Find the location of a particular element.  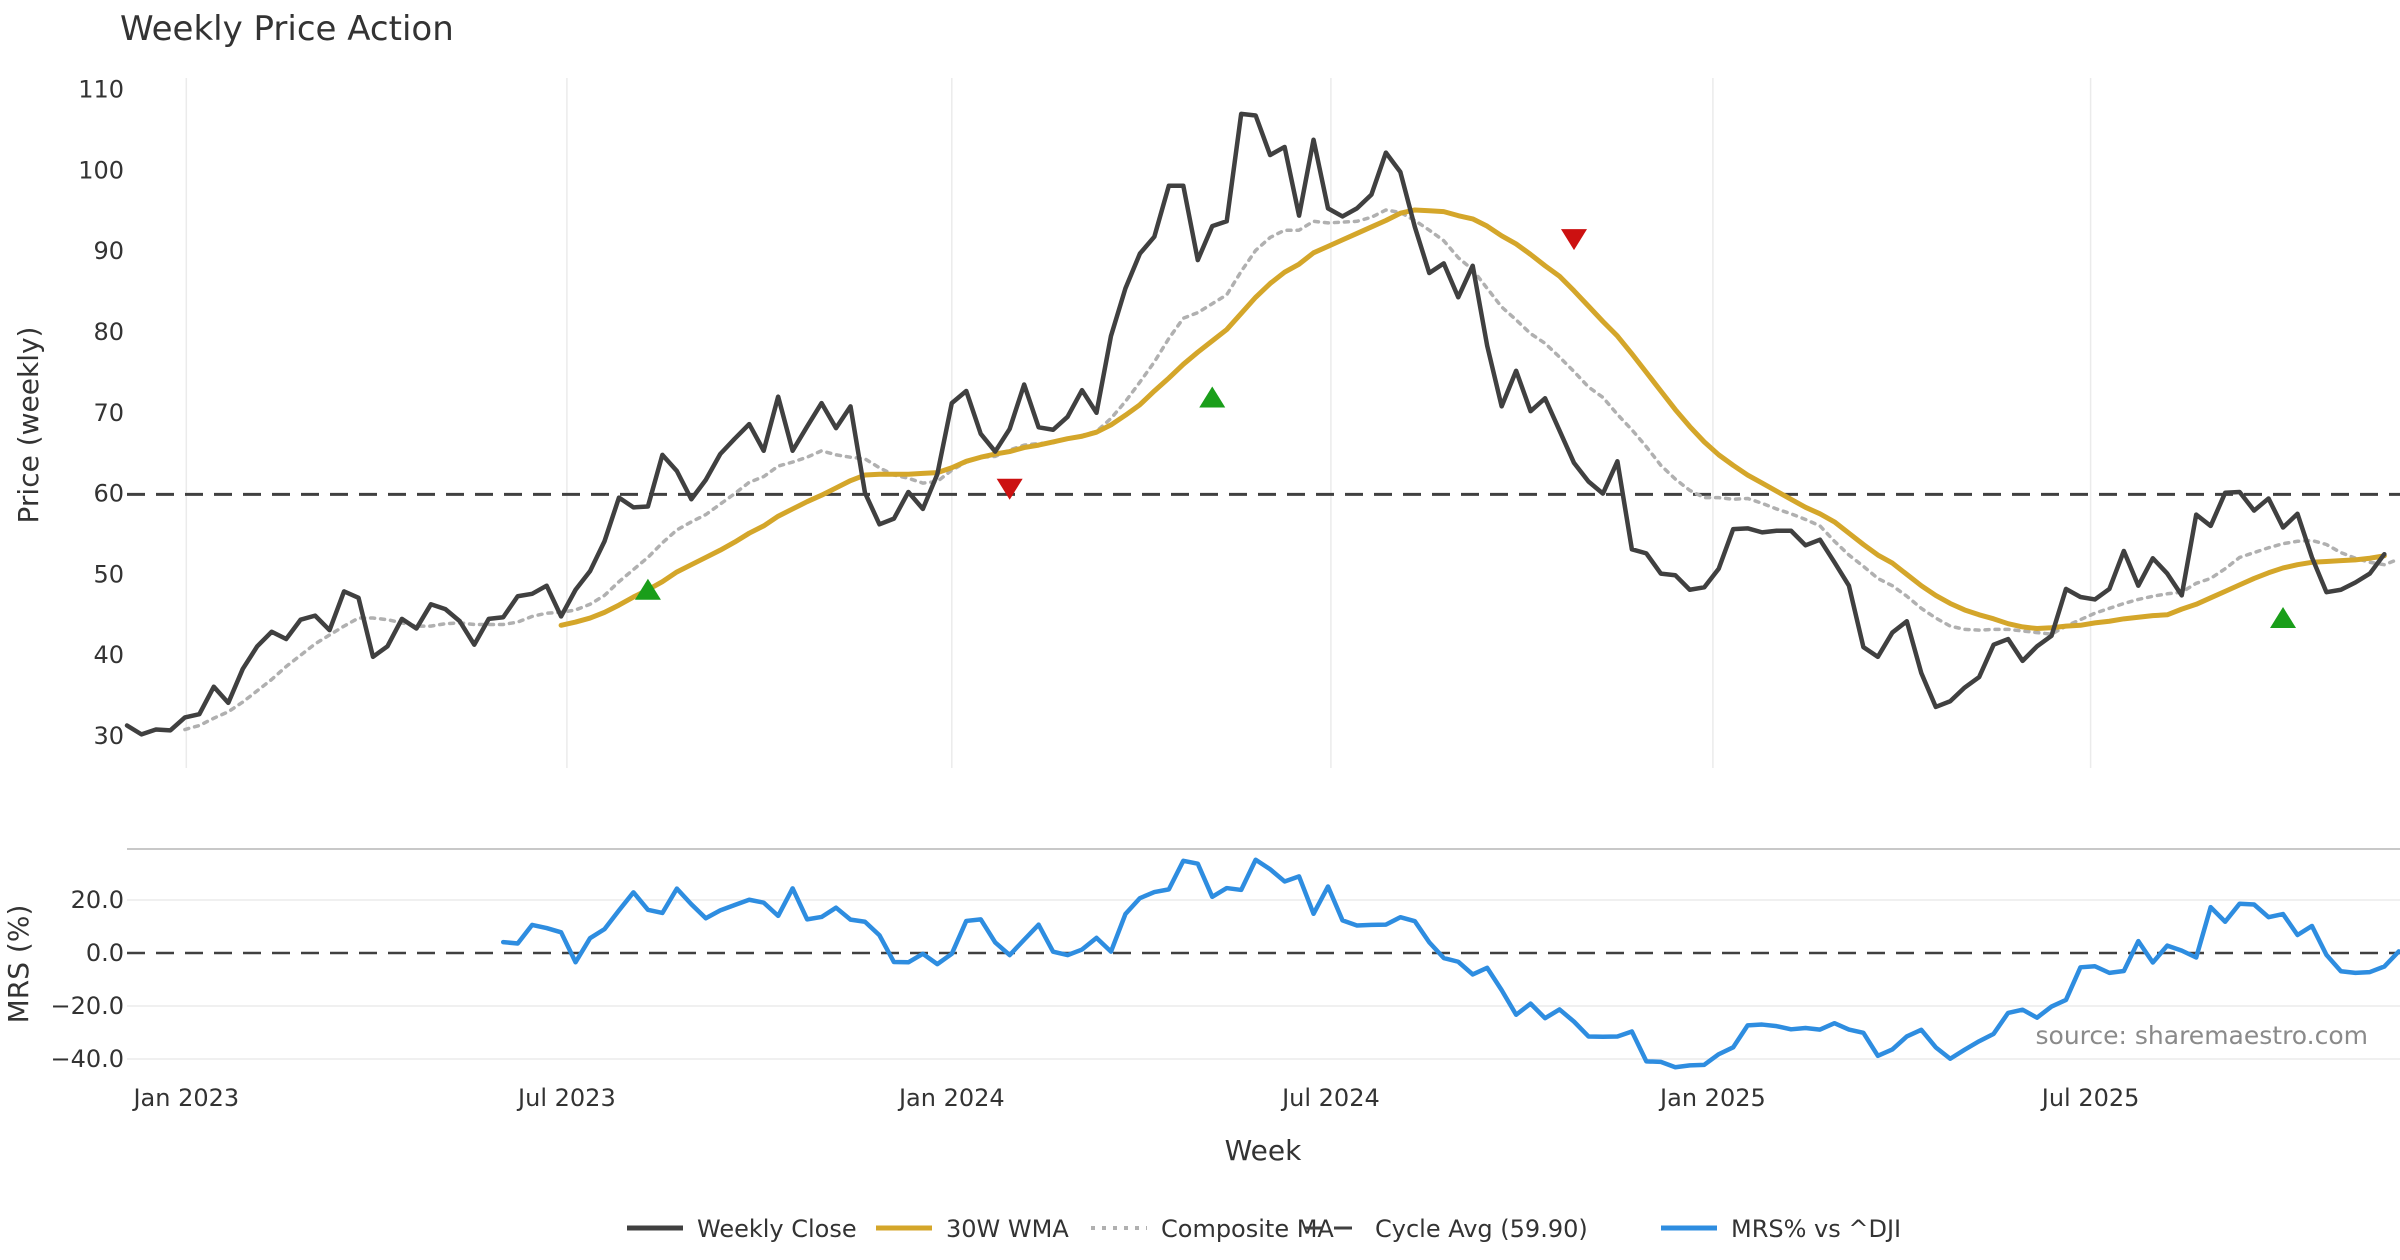

legend-label: 30W WMA is located at coordinates (1007, 1229).